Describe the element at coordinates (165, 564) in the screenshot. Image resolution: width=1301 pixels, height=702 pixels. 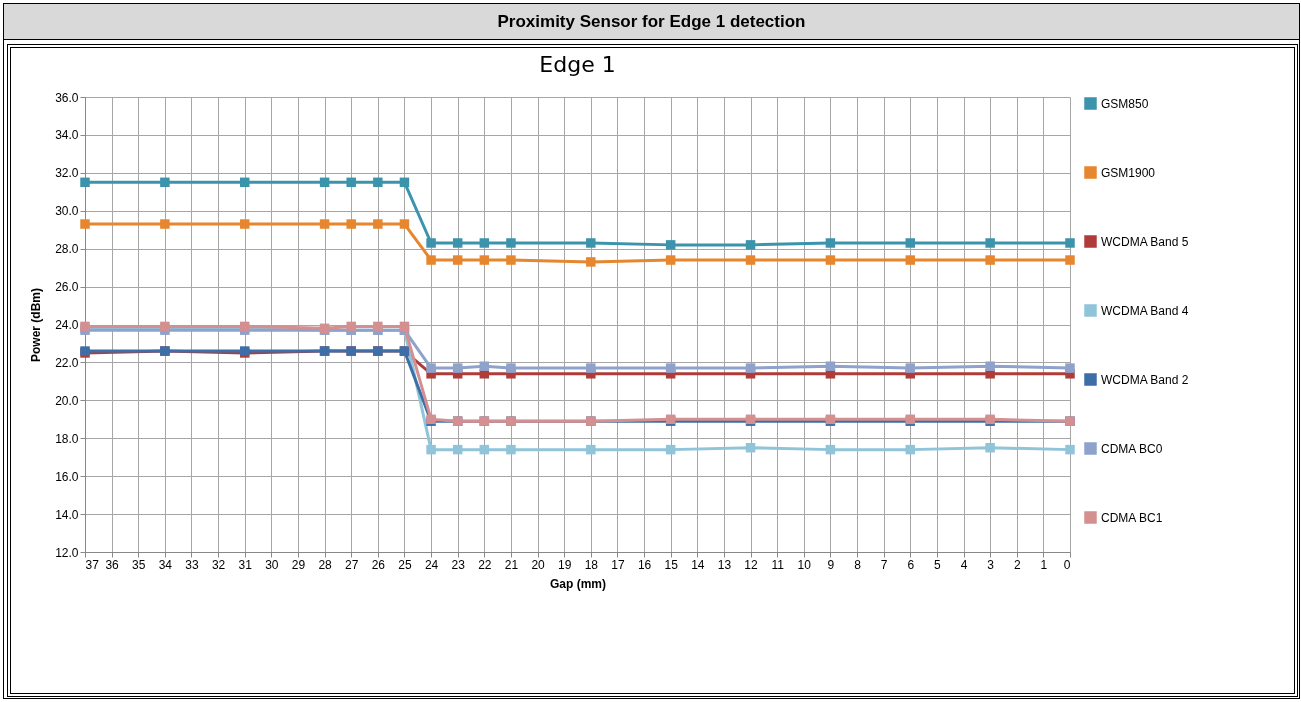
I see `x-tick-label: 34` at that location.